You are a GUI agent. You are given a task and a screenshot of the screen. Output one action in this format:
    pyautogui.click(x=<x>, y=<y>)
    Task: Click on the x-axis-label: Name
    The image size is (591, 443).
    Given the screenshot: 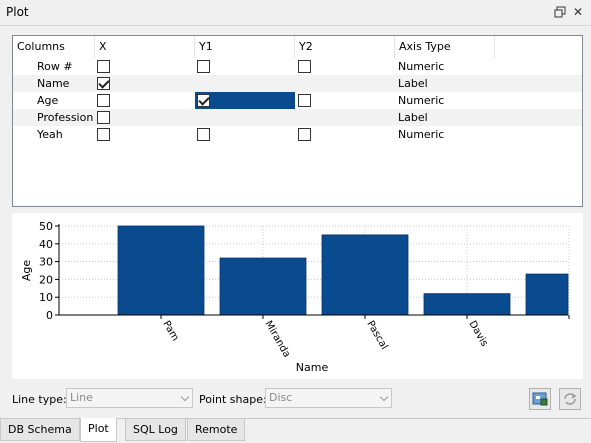 What is the action you would take?
    pyautogui.click(x=312, y=367)
    